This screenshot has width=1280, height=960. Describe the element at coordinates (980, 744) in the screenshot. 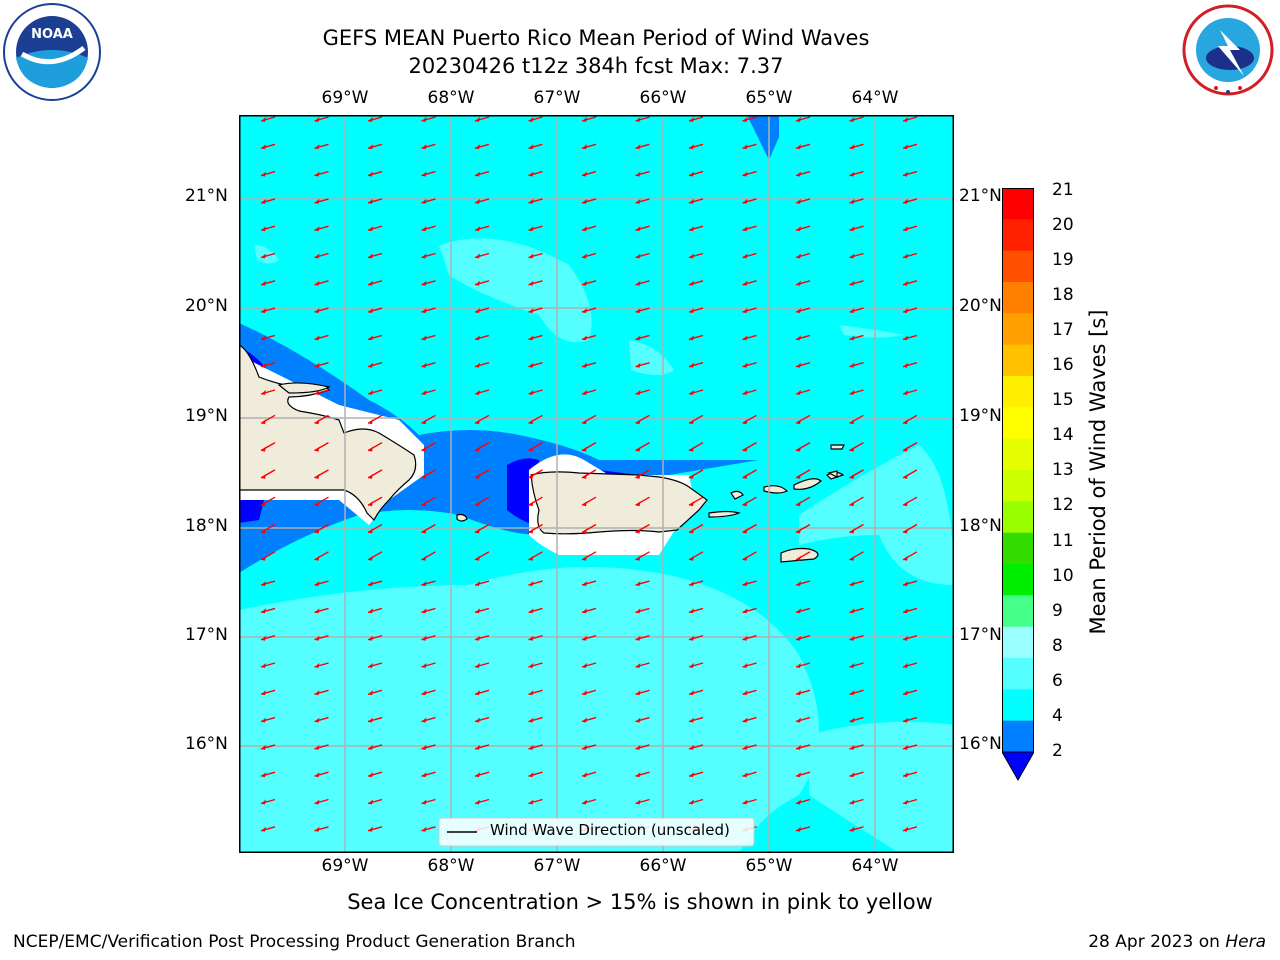

I see `lat-label-right-16n: 16°N` at that location.